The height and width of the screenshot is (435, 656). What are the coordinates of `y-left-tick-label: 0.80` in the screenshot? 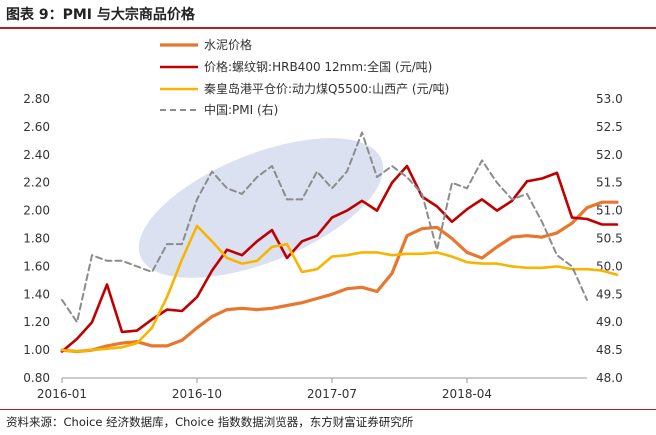 It's located at (36, 378).